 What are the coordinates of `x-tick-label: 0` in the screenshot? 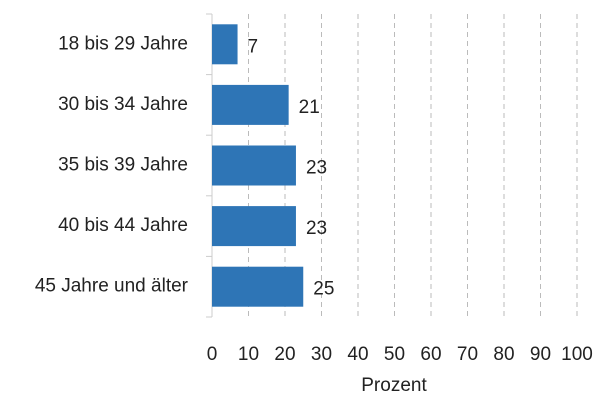 It's located at (212, 354).